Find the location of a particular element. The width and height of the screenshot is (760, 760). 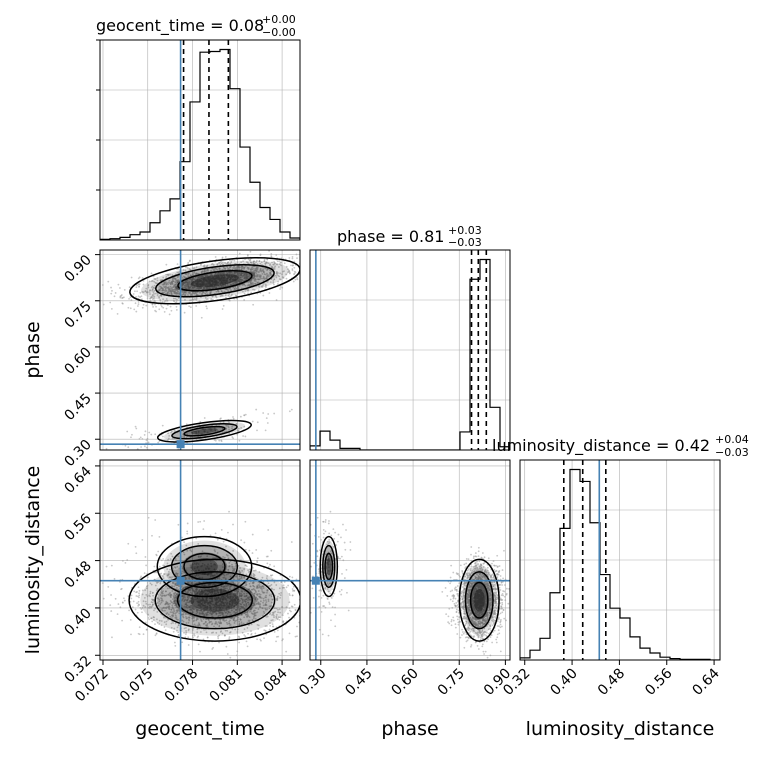

density-shade is located at coordinates (204, 566).